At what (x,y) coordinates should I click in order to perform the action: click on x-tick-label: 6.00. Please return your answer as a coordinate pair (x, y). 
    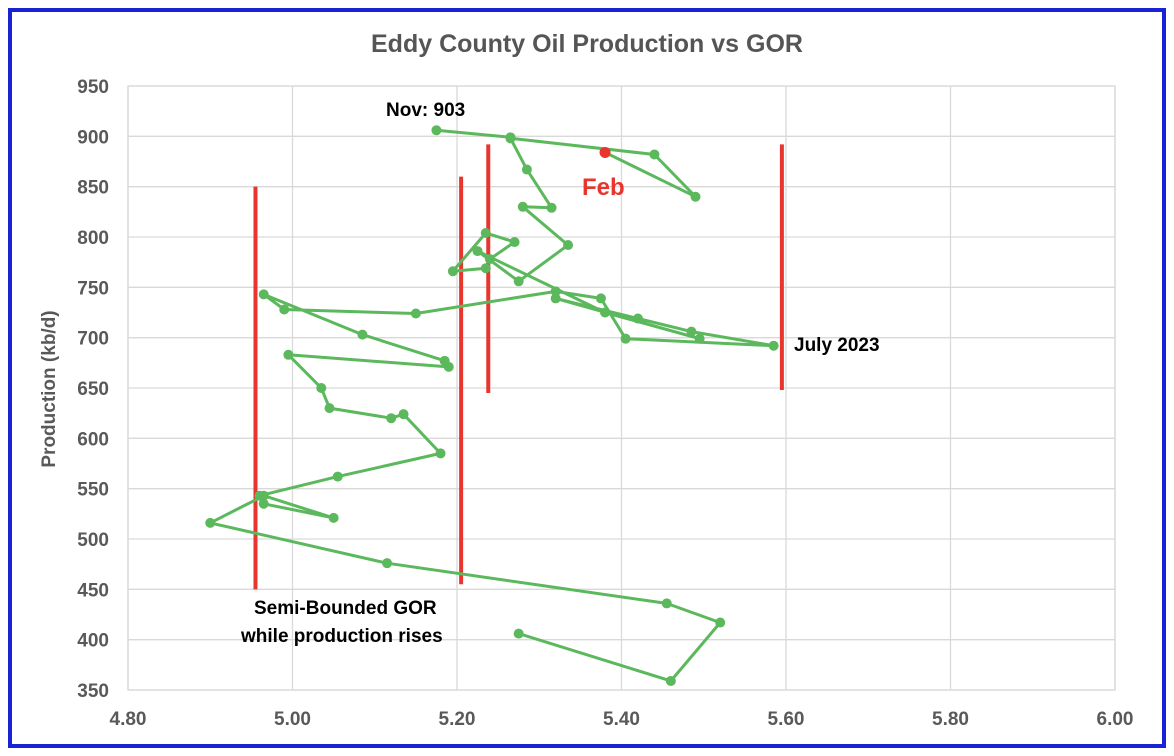
    Looking at the image, I should click on (1115, 719).